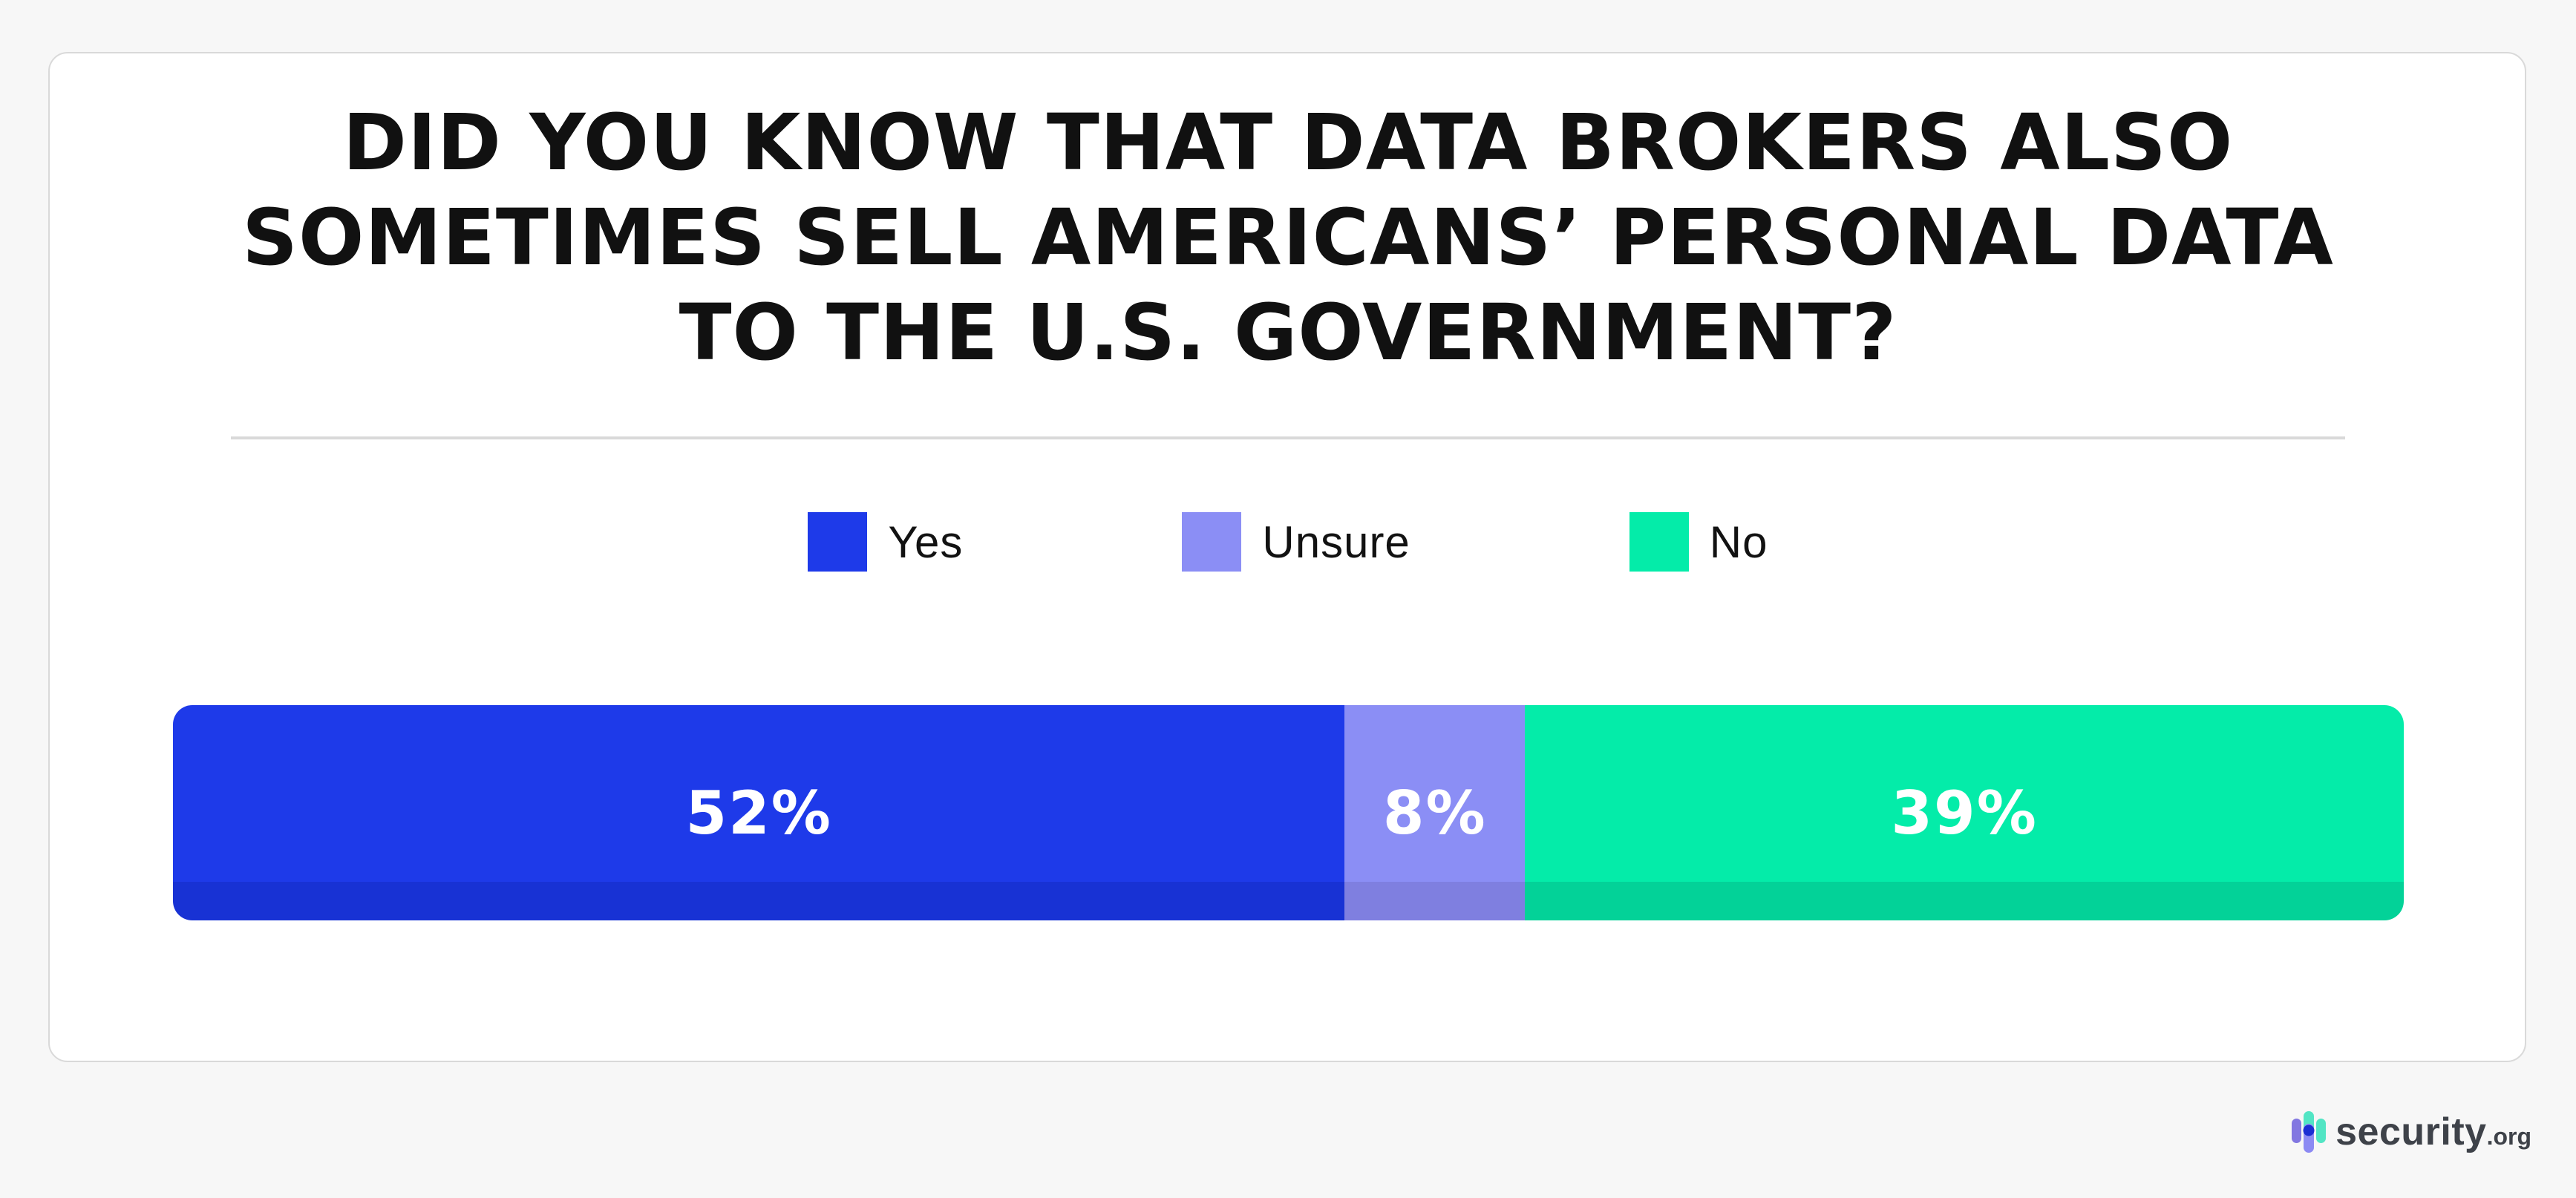 The height and width of the screenshot is (1198, 2576). I want to click on chart-title-line-1: DID YOU KNOW THAT DATA BROKERS ALSO, so click(1288, 142).